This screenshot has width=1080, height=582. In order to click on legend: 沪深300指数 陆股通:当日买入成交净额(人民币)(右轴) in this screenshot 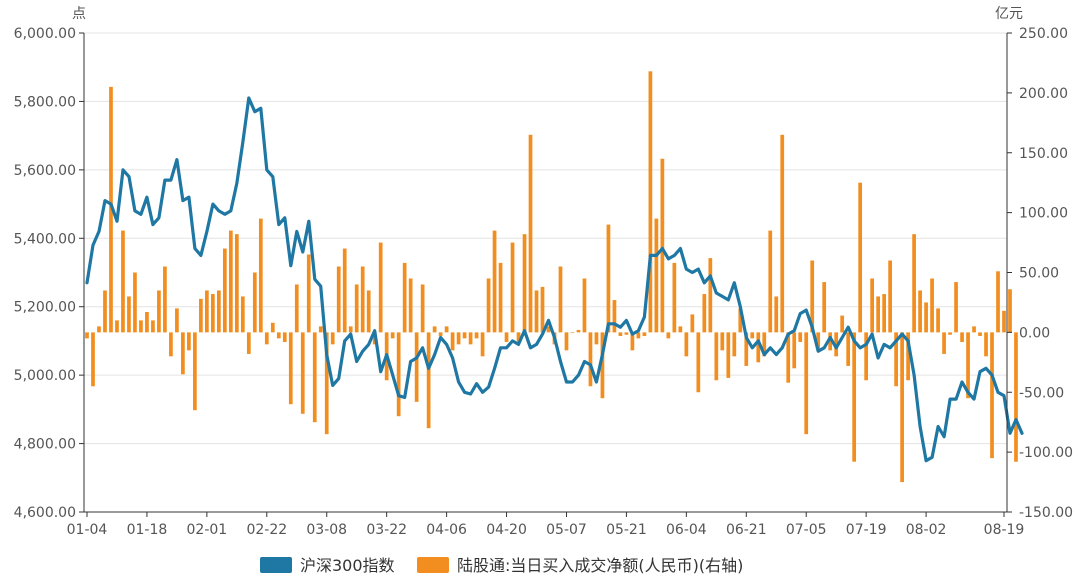, I will do `click(501, 565)`.